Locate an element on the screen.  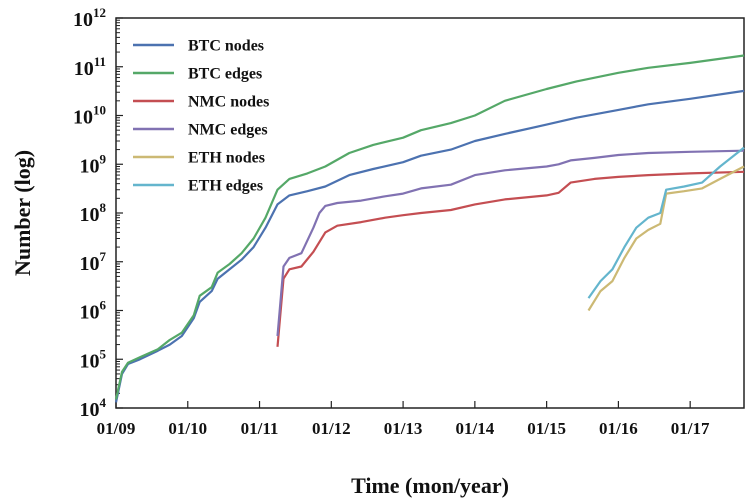
y-tick-label: 10⁹ is located at coordinates (93, 164).